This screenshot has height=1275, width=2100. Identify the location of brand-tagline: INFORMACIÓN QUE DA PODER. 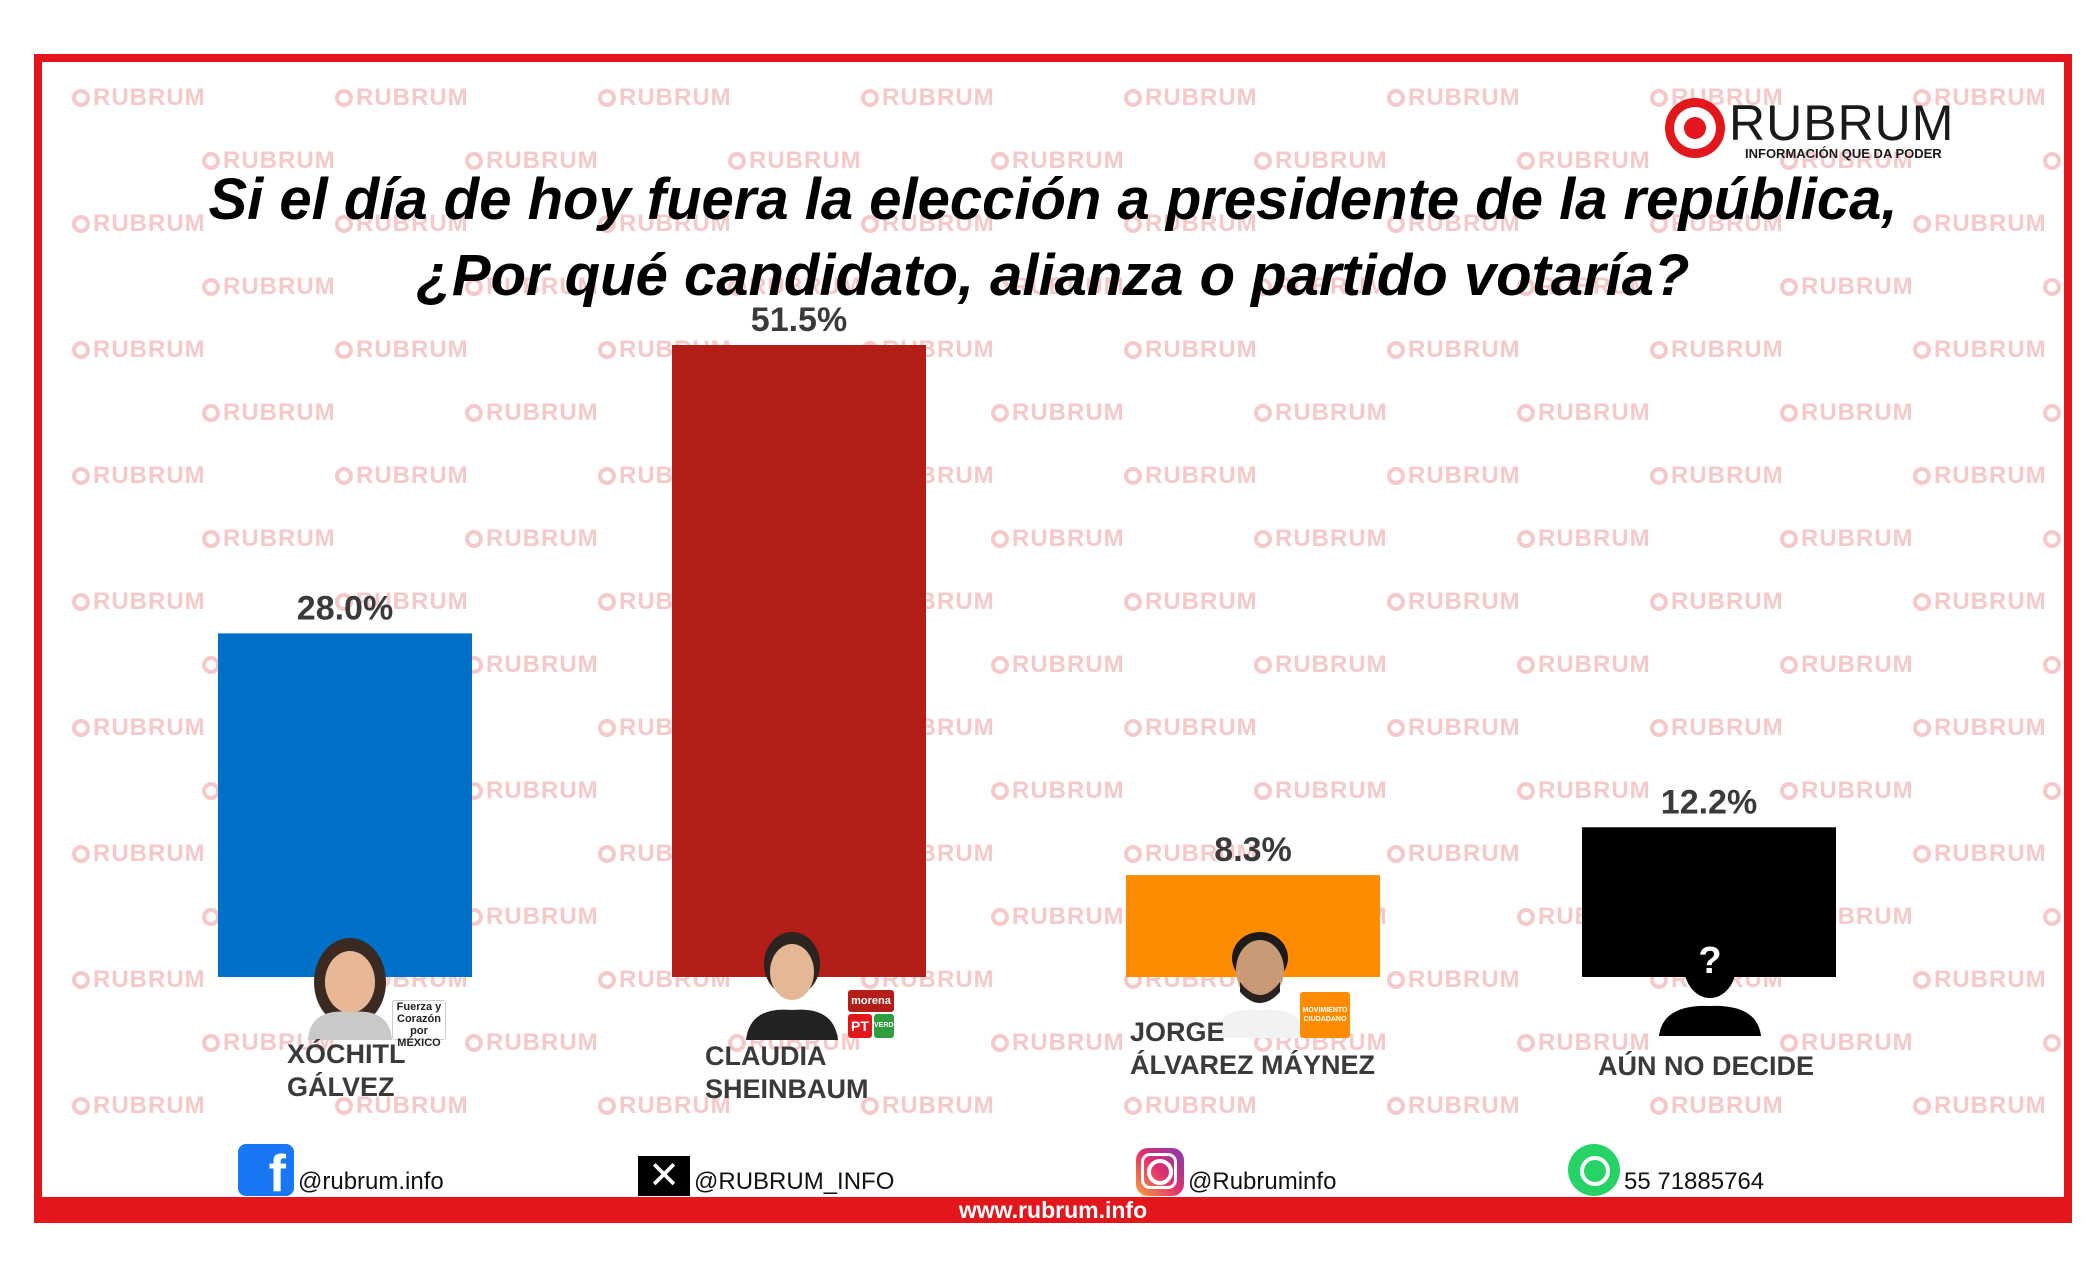
(1843, 153).